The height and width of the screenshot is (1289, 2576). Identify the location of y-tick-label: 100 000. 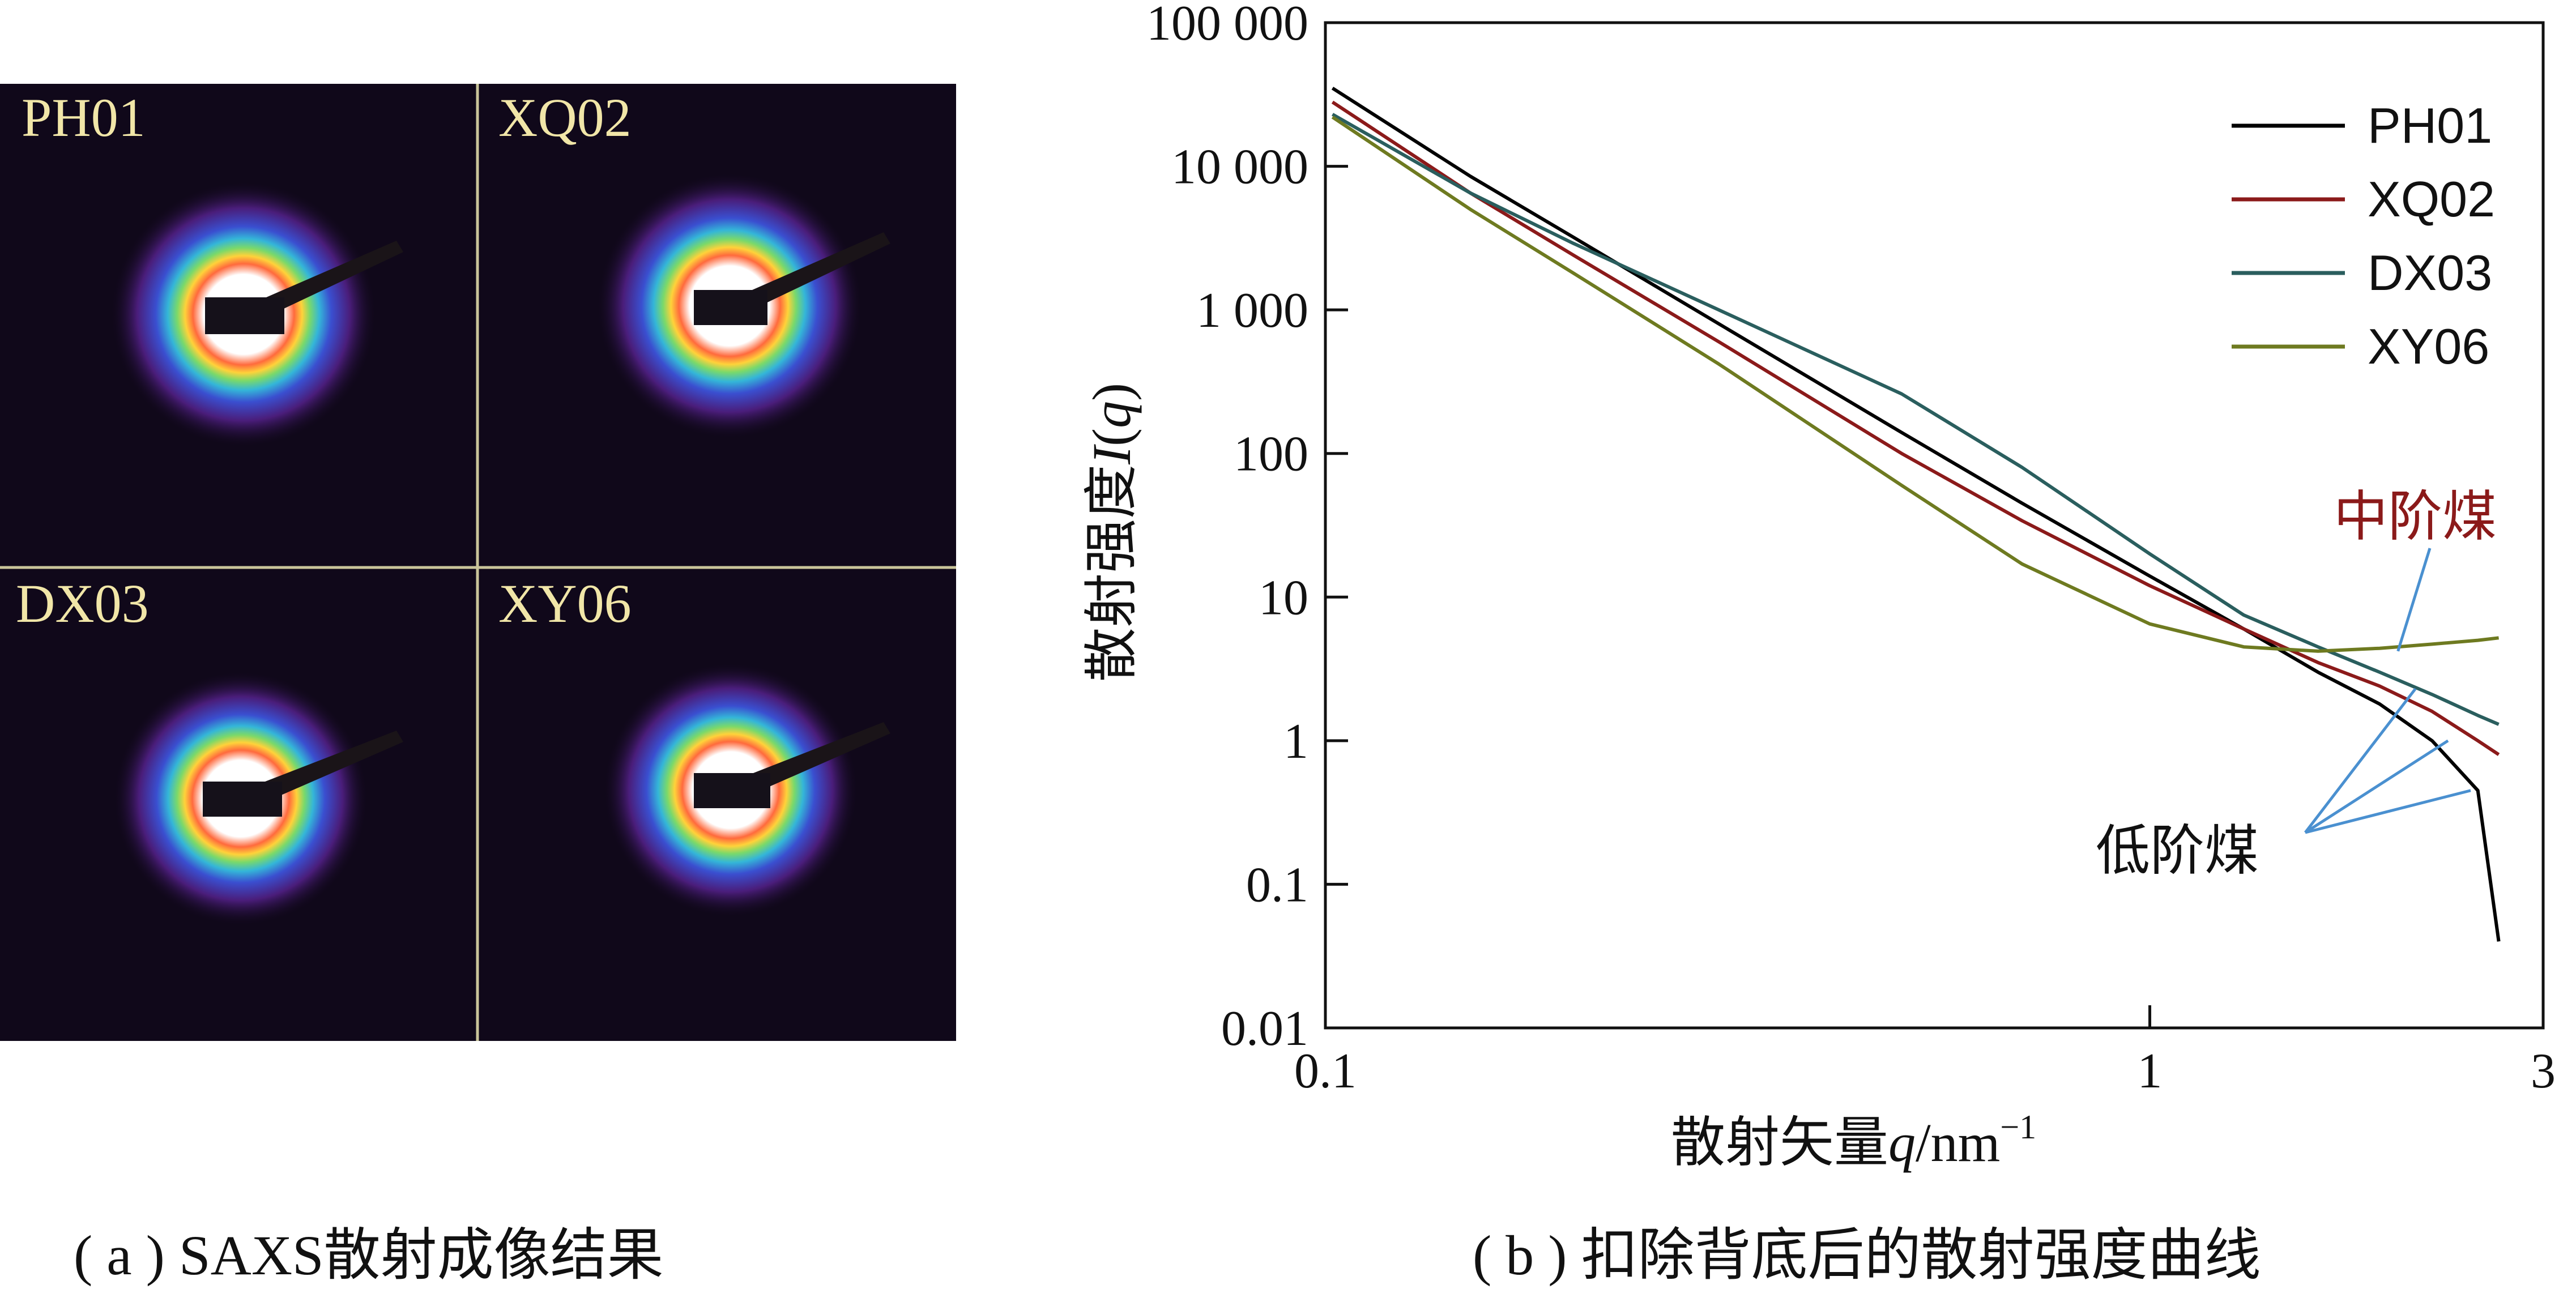
(1227, 26).